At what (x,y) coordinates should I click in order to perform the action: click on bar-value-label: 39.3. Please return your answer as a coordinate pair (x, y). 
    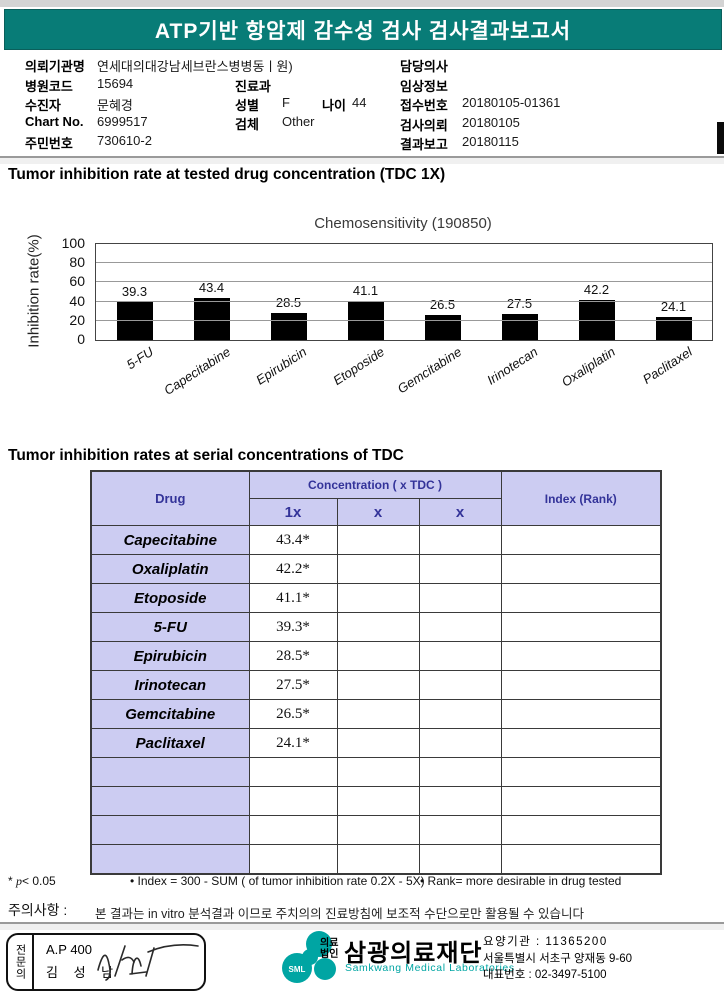
    Looking at the image, I should click on (134, 292).